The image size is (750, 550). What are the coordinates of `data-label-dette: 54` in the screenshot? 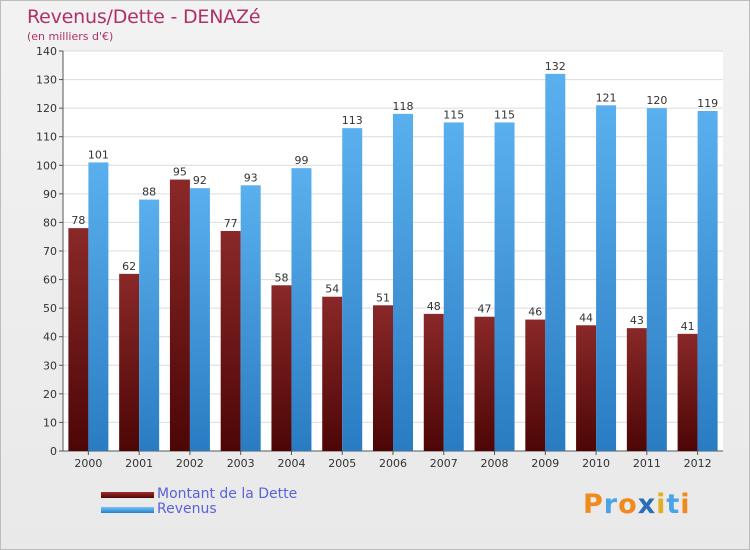 It's located at (332, 289).